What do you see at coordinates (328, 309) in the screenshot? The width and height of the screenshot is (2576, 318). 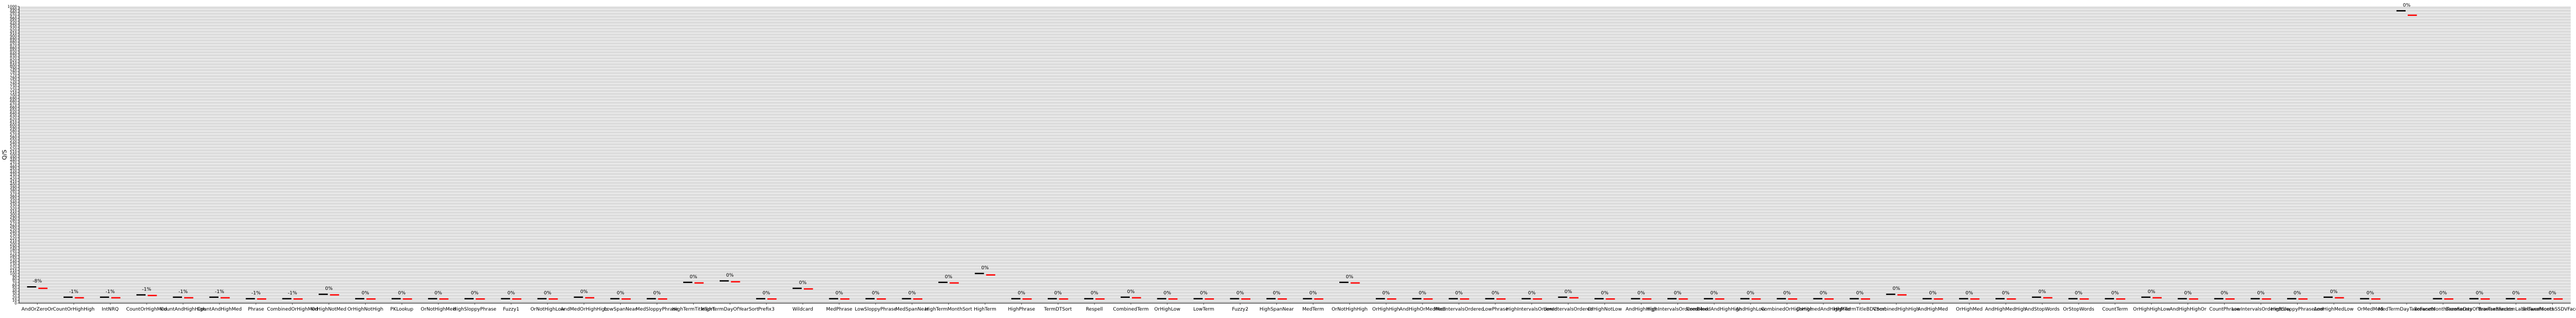 I see `x-tick-label: OrHighNotMed` at bounding box center [328, 309].